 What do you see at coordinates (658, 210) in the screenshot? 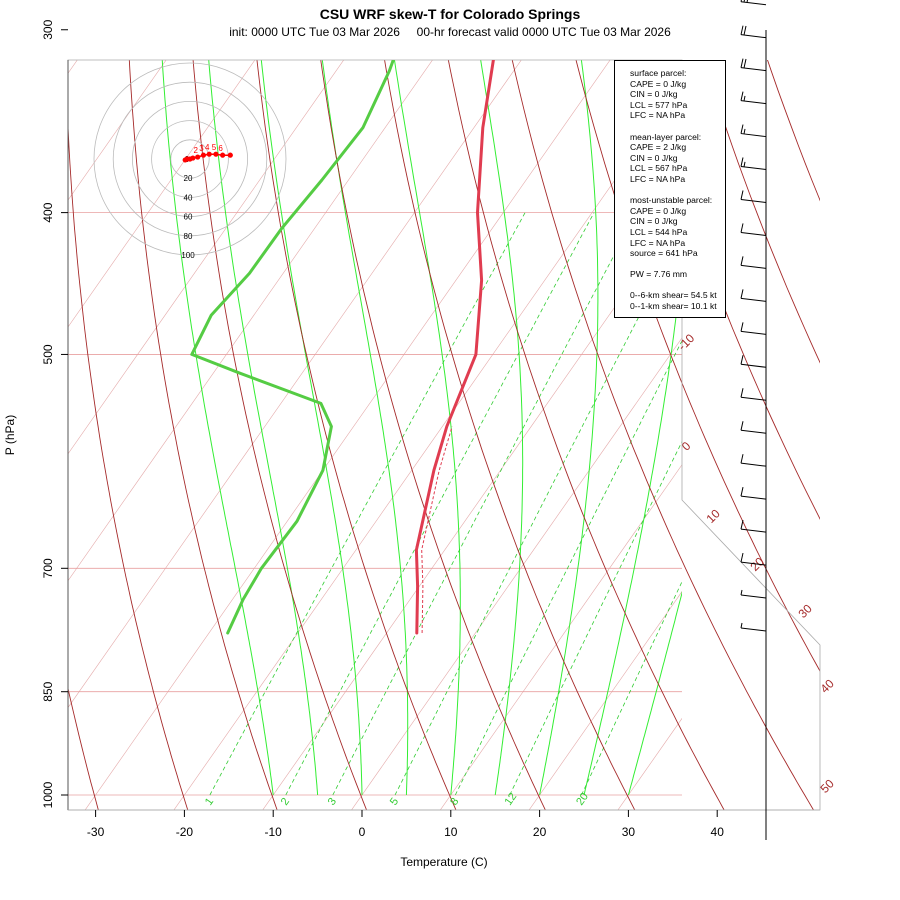
I see `most-unstable-cape: CAPE = 0 J/kg` at bounding box center [658, 210].